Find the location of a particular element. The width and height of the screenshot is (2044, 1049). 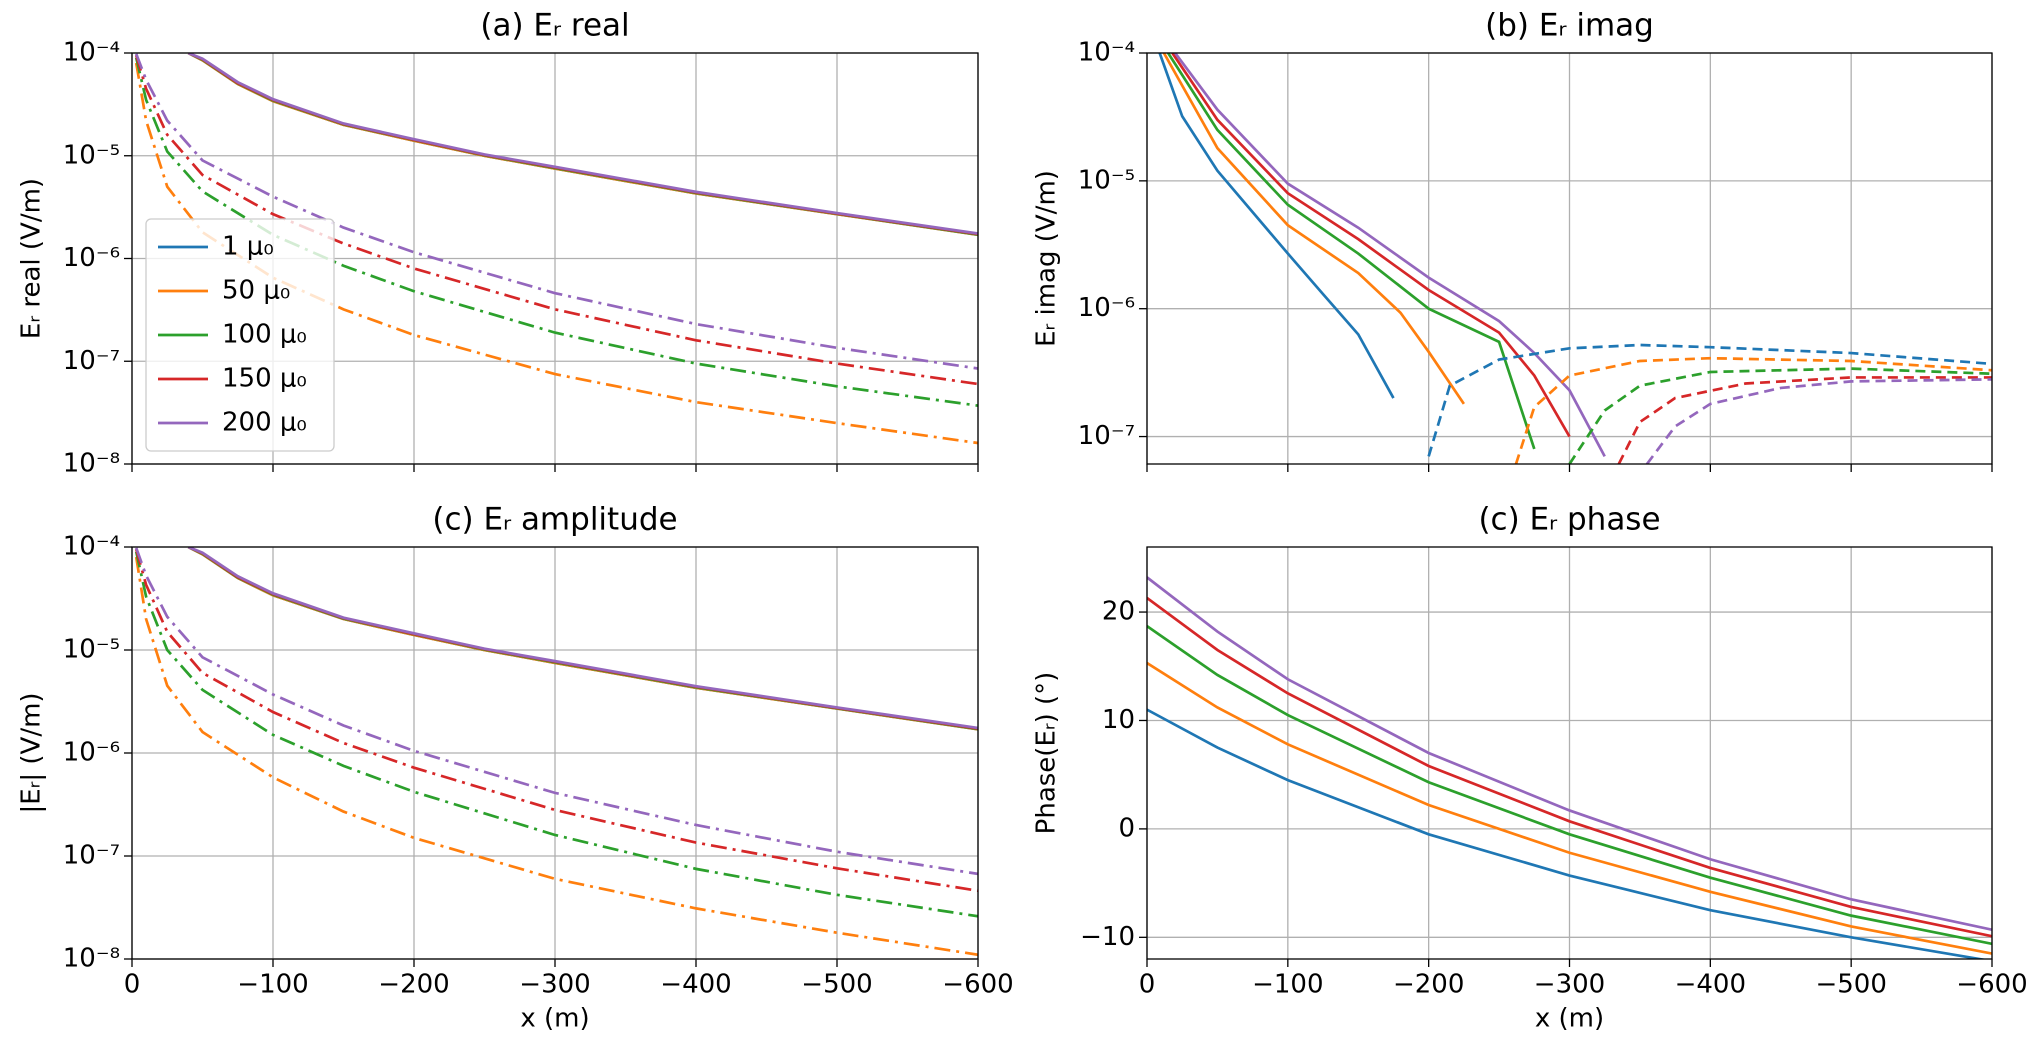

legend-label: 50 μ₀ is located at coordinates (256, 291).